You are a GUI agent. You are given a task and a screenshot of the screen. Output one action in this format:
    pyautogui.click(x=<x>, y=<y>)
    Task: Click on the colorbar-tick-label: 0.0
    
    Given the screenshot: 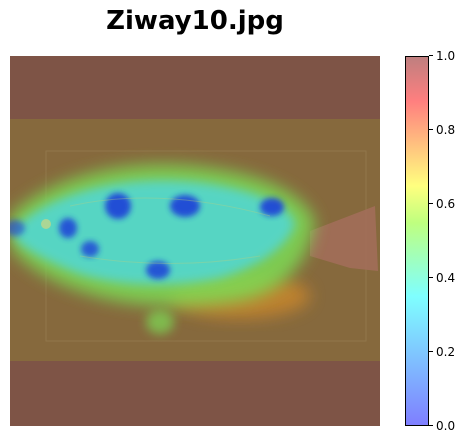 What is the action you would take?
    pyautogui.click(x=446, y=426)
    